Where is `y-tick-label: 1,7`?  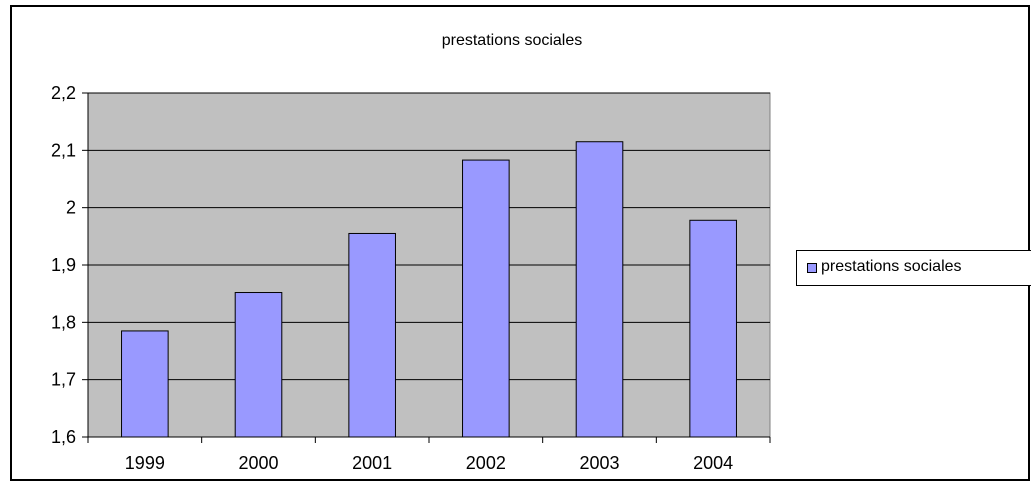
y-tick-label: 1,7 is located at coordinates (63, 380).